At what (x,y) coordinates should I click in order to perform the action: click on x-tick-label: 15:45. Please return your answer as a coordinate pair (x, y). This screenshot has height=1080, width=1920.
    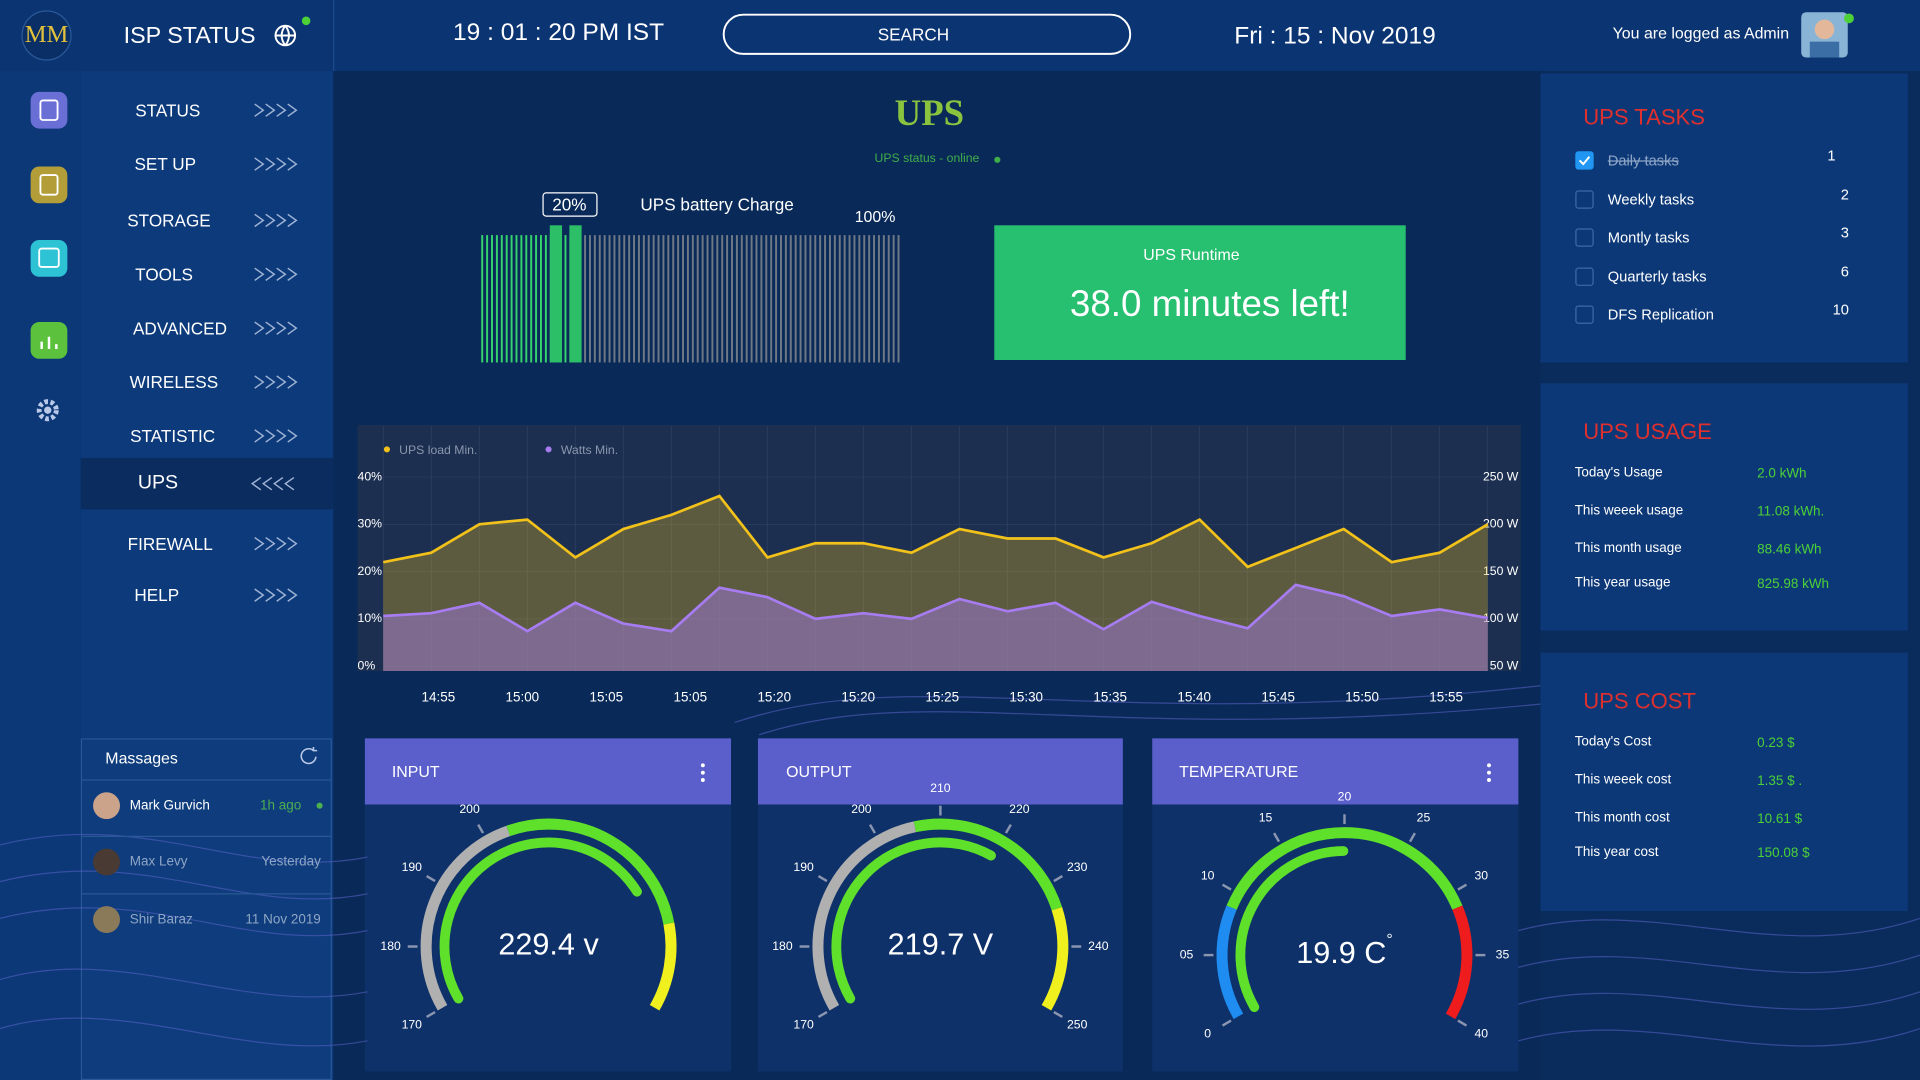
    Looking at the image, I should click on (1278, 697).